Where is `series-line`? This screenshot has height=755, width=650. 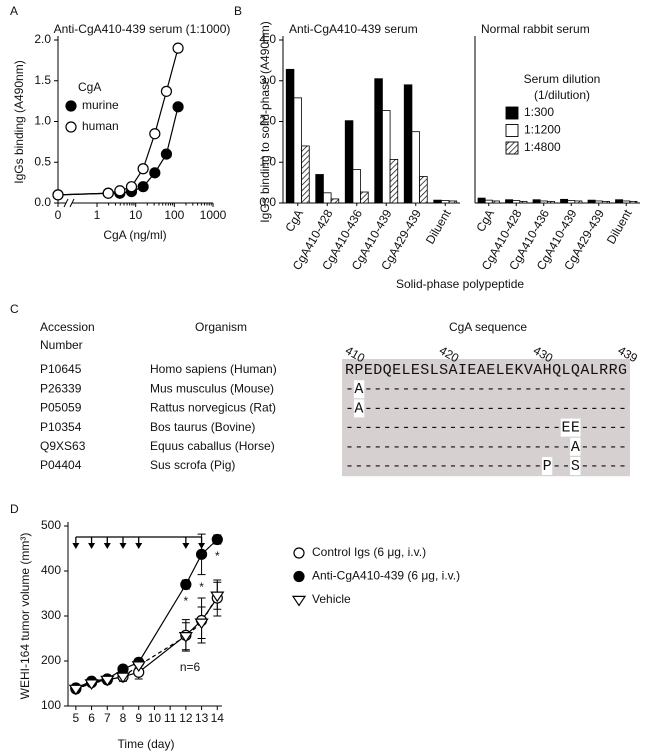
series-line is located at coordinates (146, 642).